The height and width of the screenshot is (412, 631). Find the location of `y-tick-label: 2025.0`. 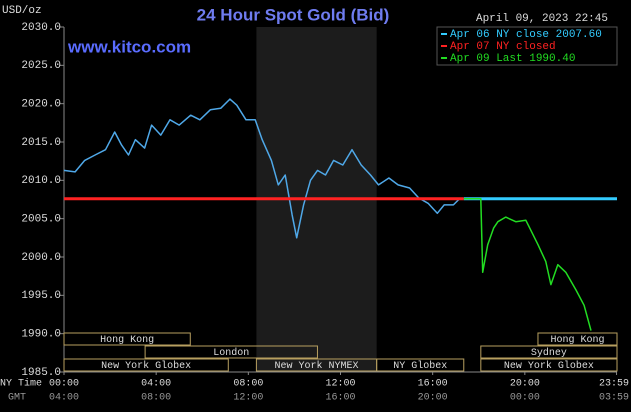

y-tick-label: 2025.0 is located at coordinates (41, 66).